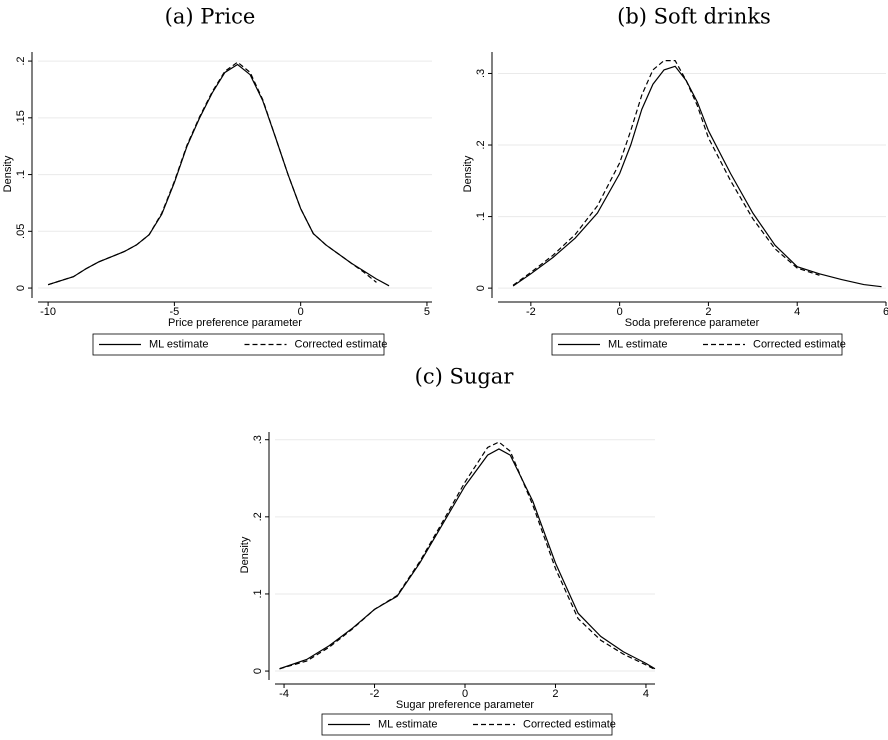  I want to click on x-tick-label: -10, so click(48, 312).